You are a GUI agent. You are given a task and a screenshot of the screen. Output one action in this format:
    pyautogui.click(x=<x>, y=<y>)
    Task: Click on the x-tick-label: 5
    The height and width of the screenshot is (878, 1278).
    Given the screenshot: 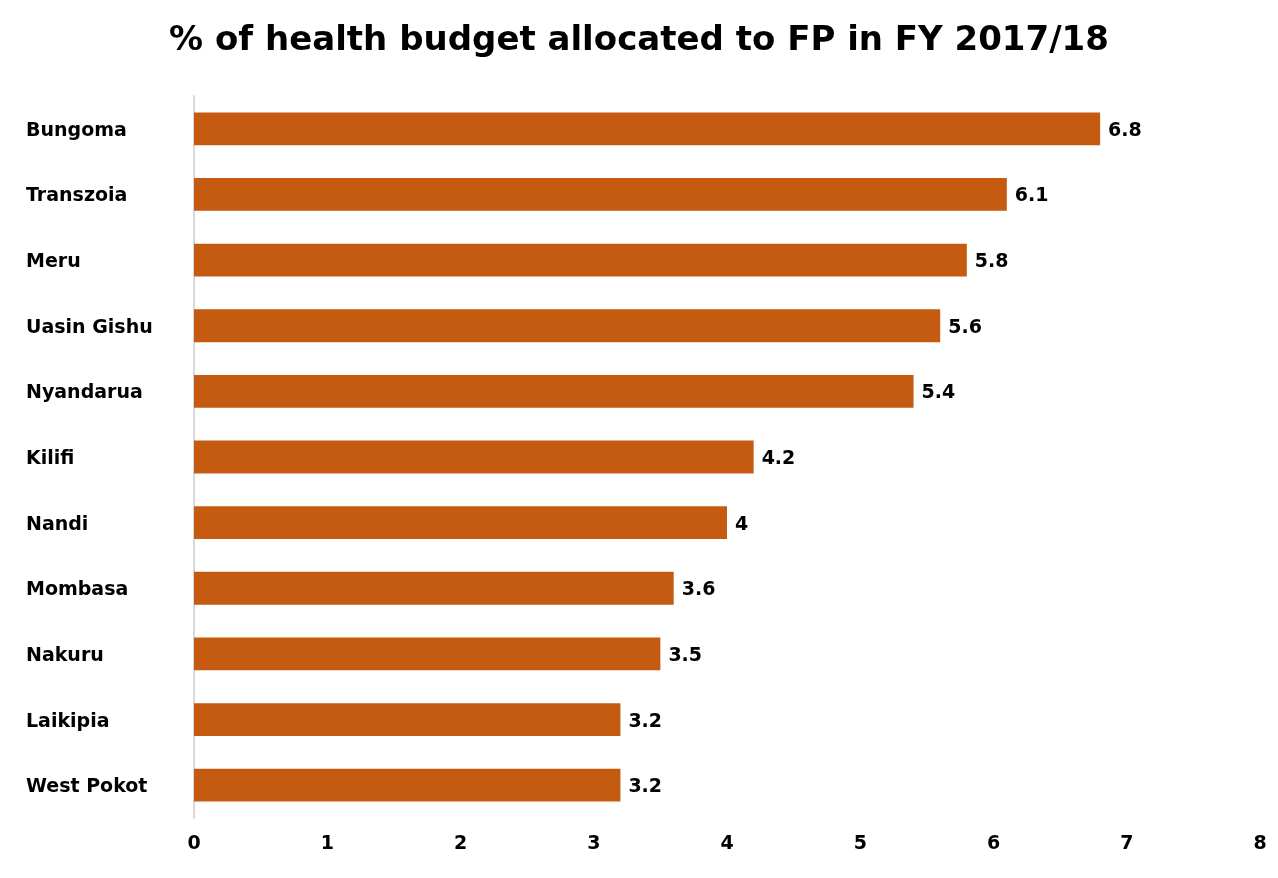 What is the action you would take?
    pyautogui.click(x=860, y=841)
    